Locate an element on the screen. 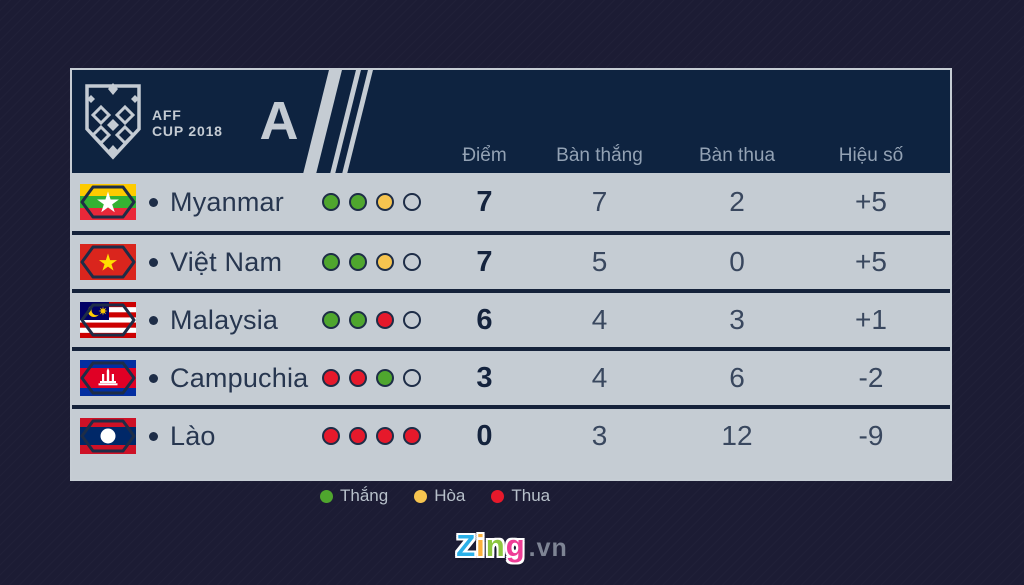 Image resolution: width=1024 pixels, height=585 pixels. team-name: Malaysia is located at coordinates (224, 319).